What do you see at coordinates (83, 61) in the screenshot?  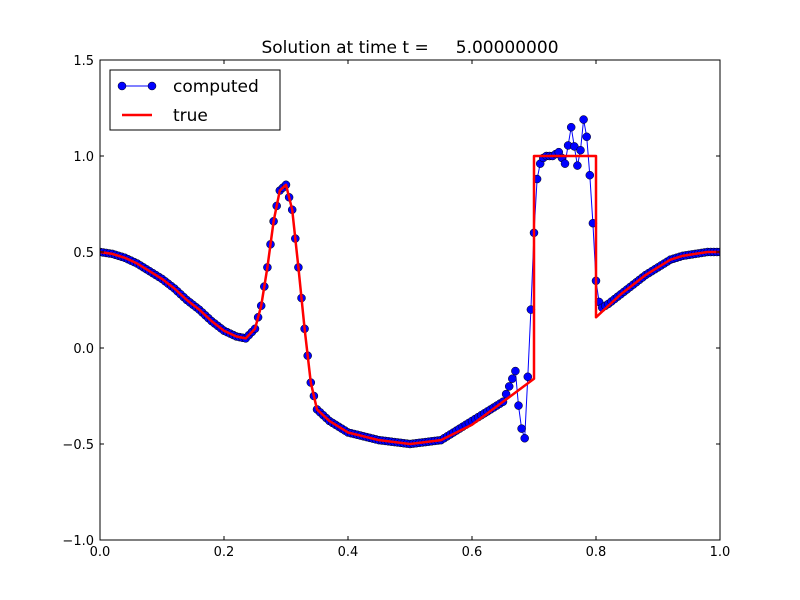 I see `y-tick-label: 1.5` at bounding box center [83, 61].